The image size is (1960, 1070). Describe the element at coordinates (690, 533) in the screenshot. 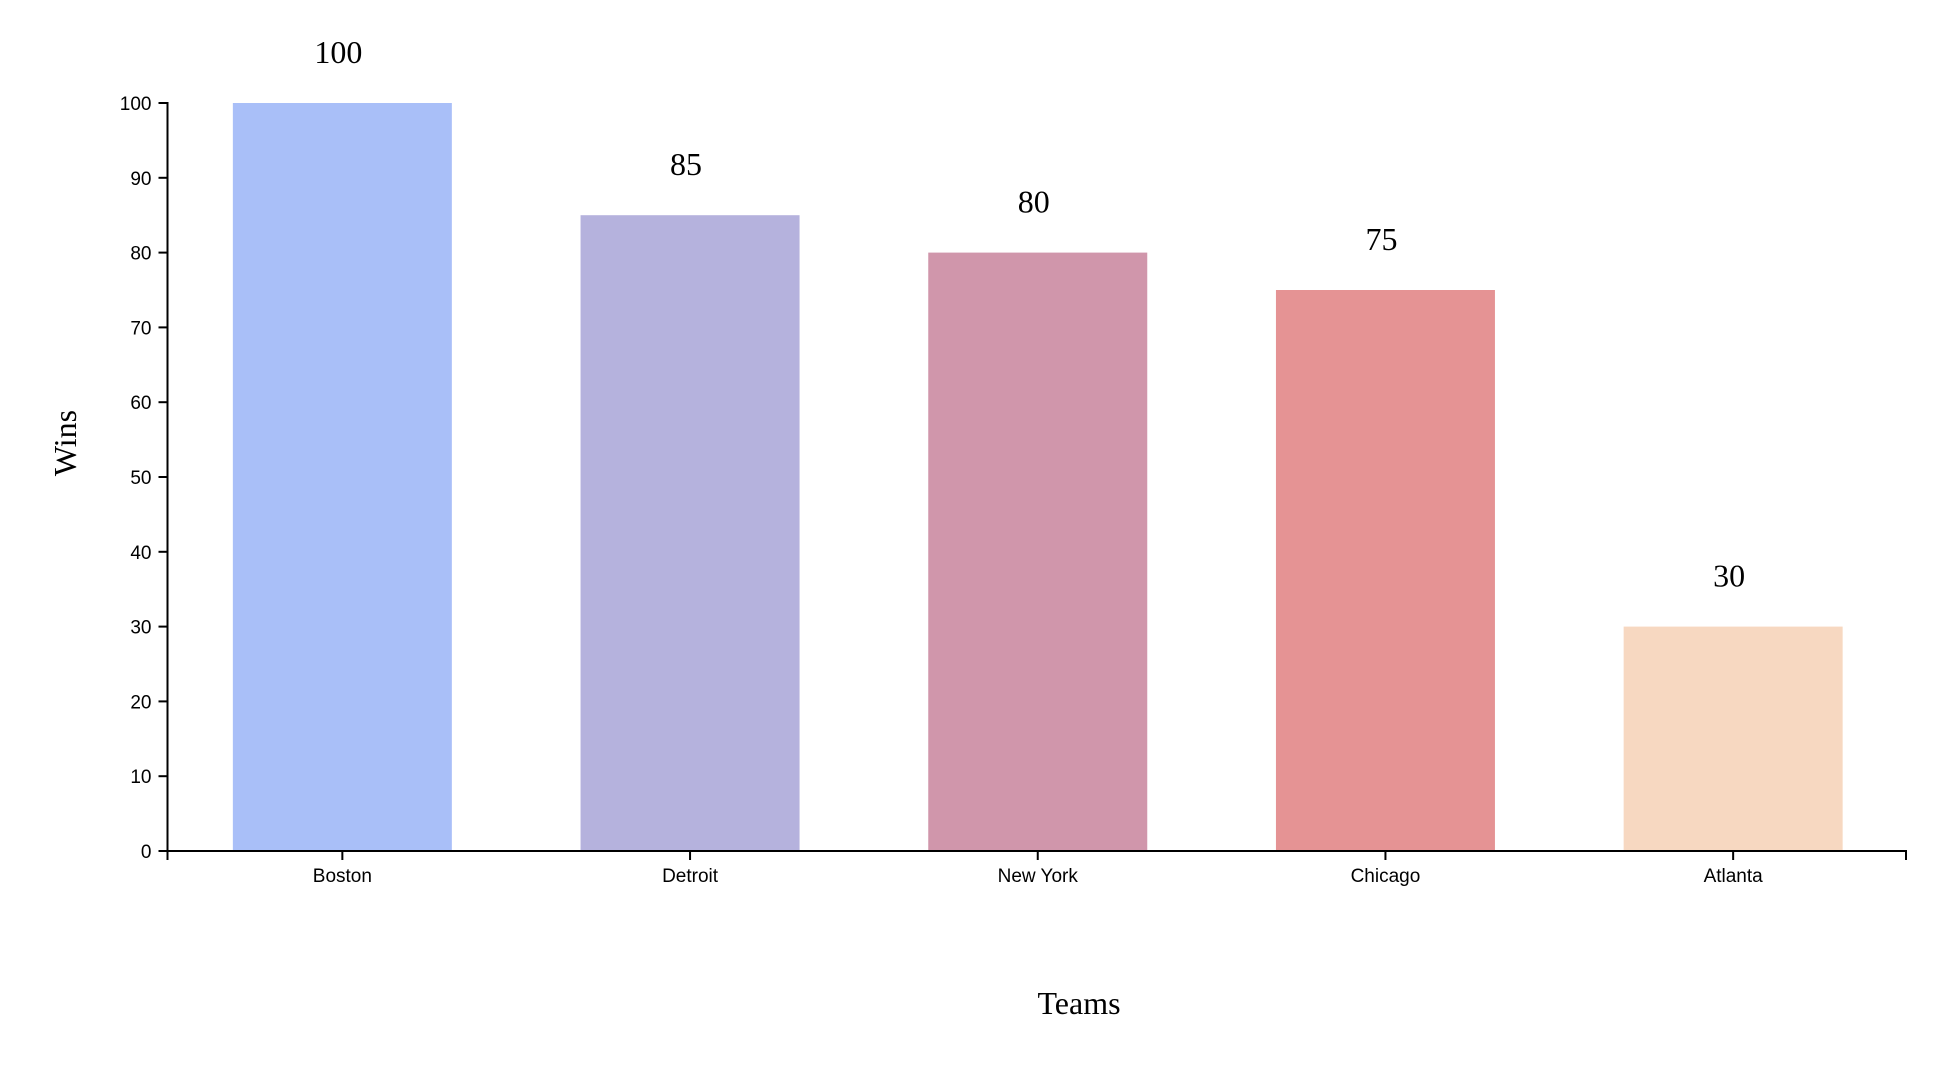

I see `bar-detroit` at that location.